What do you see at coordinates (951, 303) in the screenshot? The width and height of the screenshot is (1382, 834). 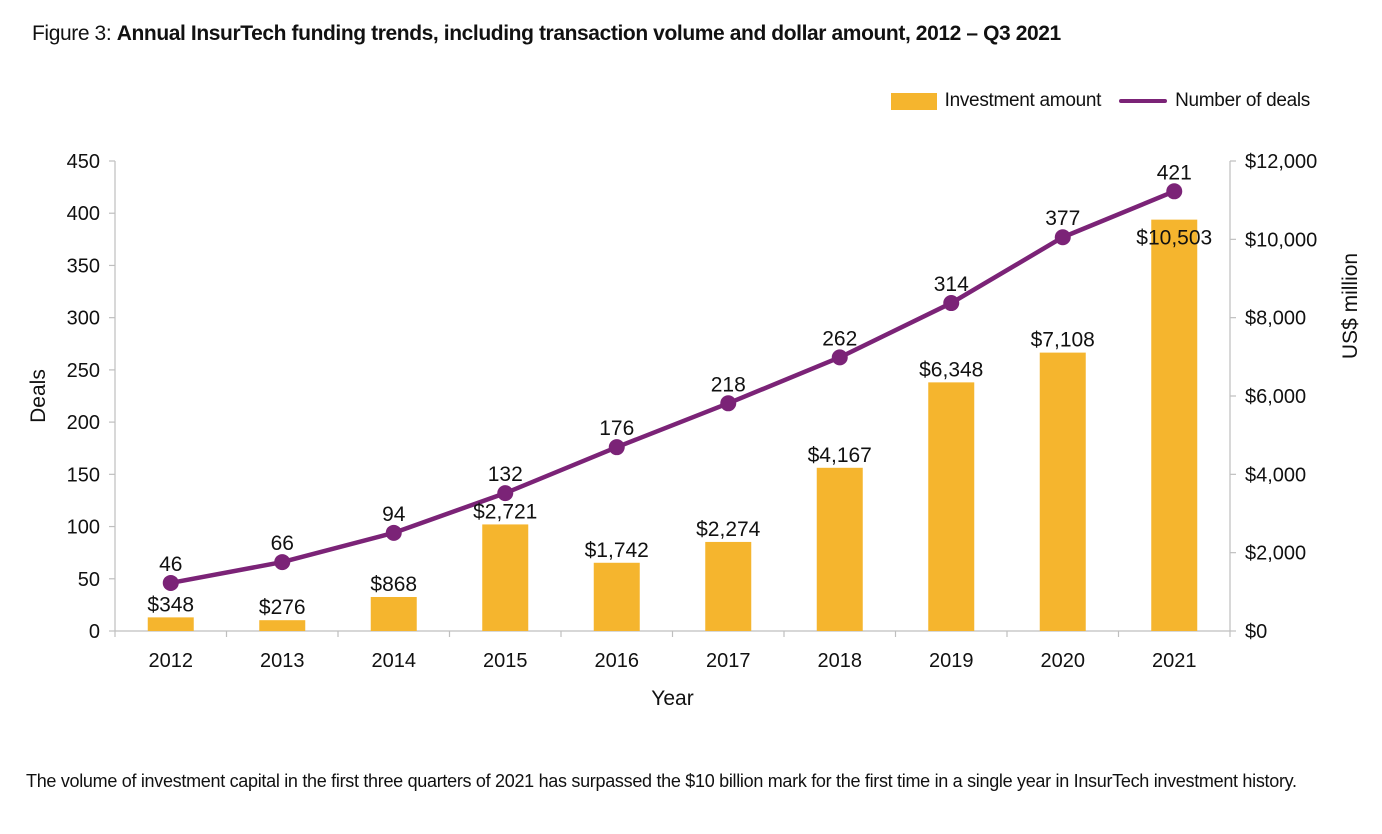 I see `deals-point-2019` at bounding box center [951, 303].